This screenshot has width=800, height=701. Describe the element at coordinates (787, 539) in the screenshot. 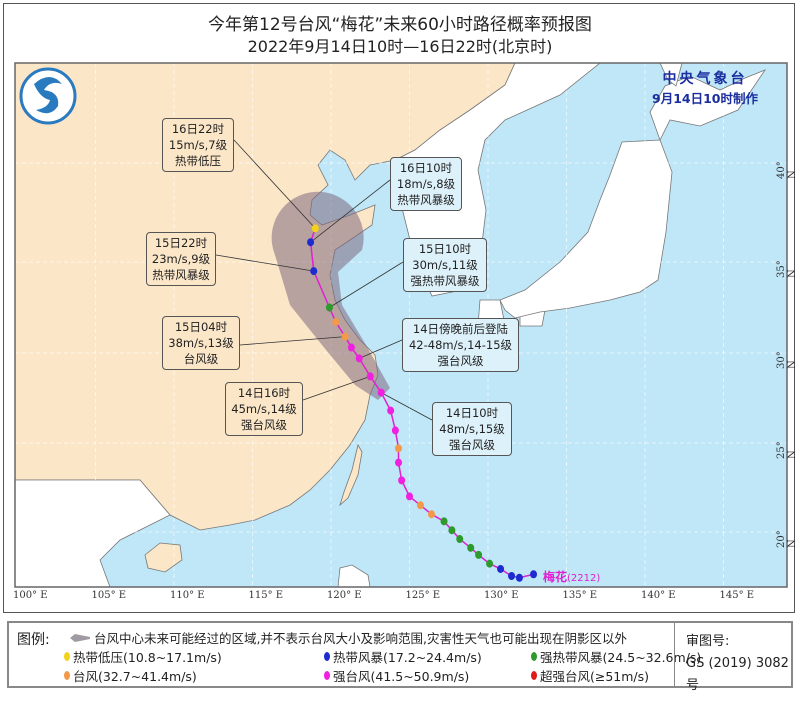

I see `latitude-label: 20° N` at that location.